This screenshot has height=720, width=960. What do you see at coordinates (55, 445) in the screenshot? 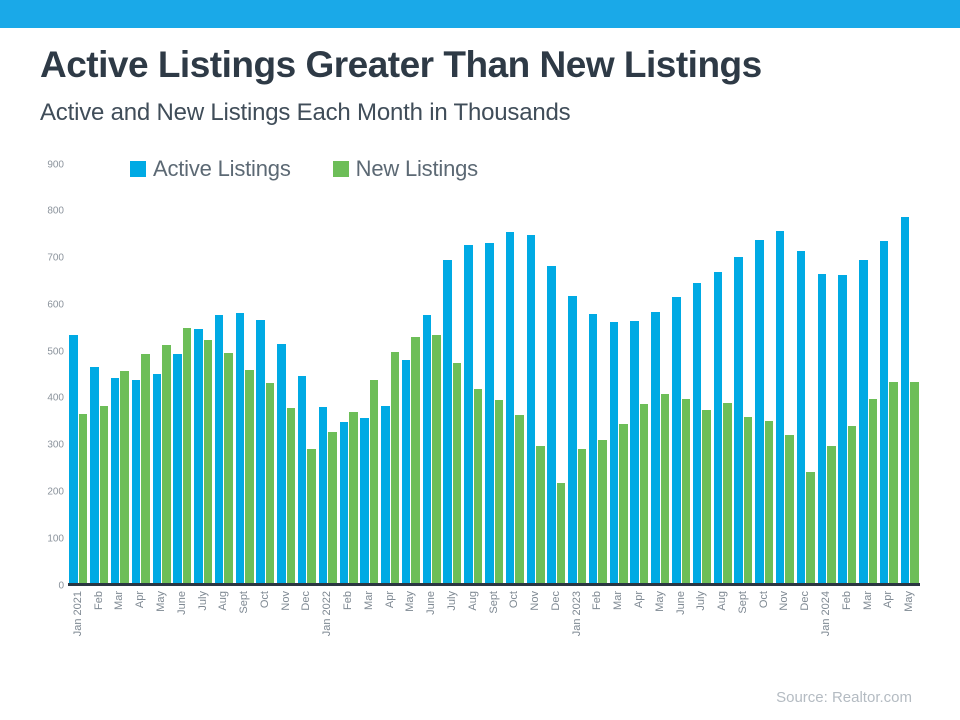
I see `y-tick-label: 300` at bounding box center [55, 445].